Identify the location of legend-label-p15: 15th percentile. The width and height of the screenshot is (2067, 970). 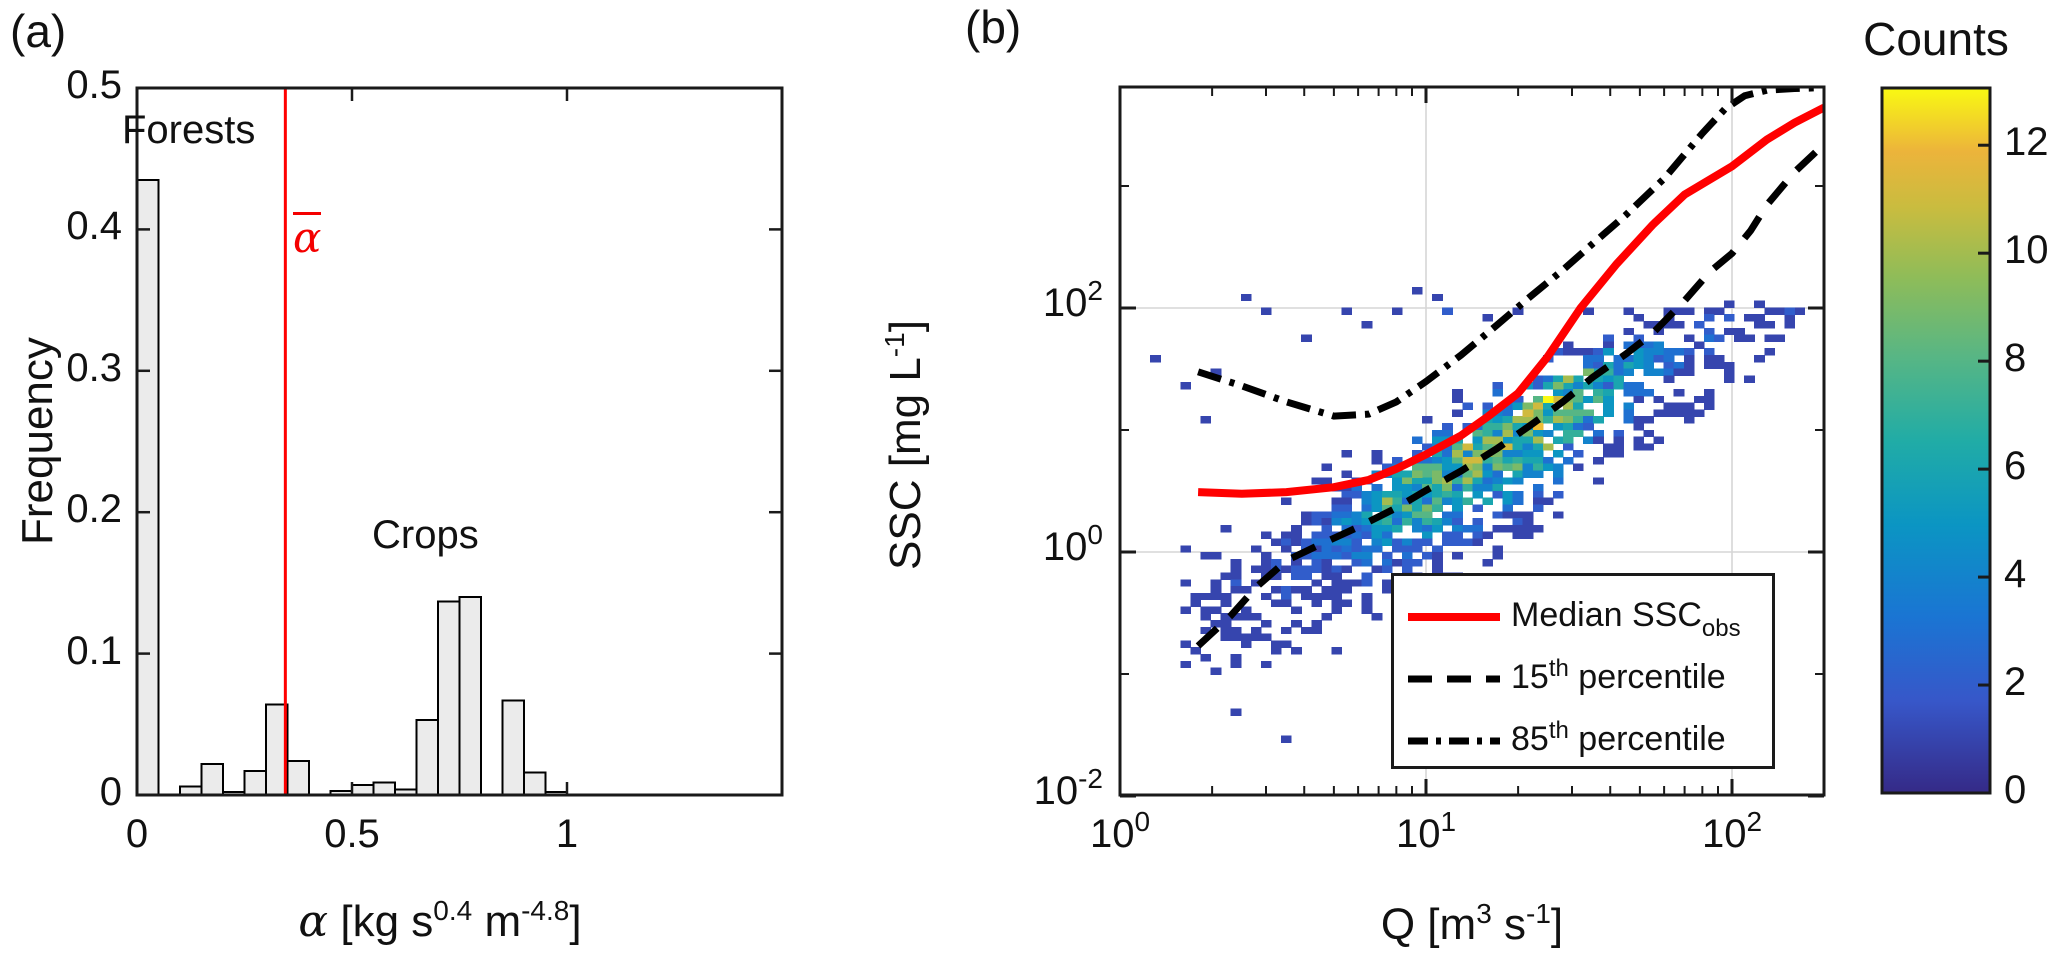
(1618, 675).